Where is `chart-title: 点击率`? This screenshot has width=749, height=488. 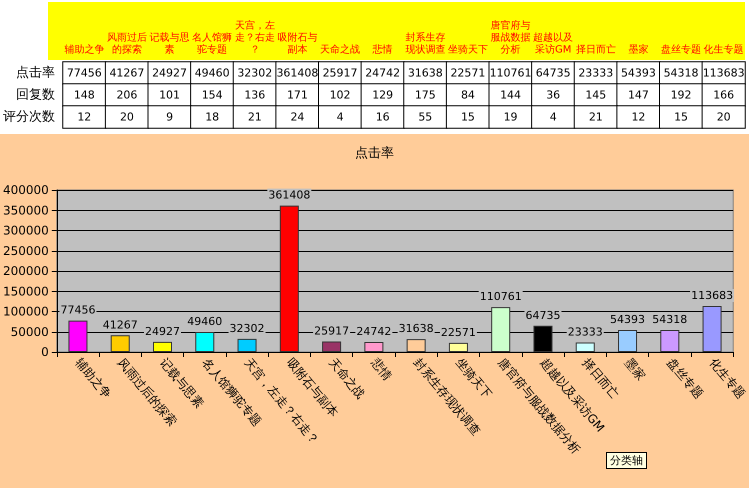
chart-title: 点击率 is located at coordinates (374, 153).